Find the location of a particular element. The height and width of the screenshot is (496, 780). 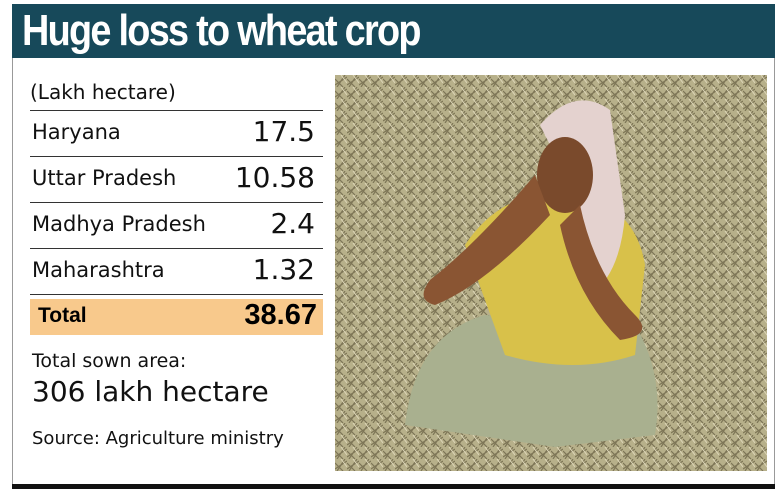

loss-value: 10.58 is located at coordinates (274, 177).